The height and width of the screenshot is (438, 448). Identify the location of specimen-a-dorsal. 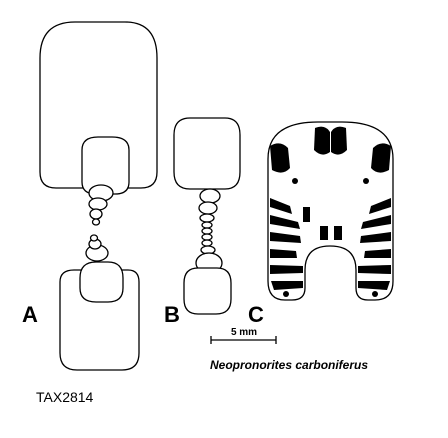
(98, 123).